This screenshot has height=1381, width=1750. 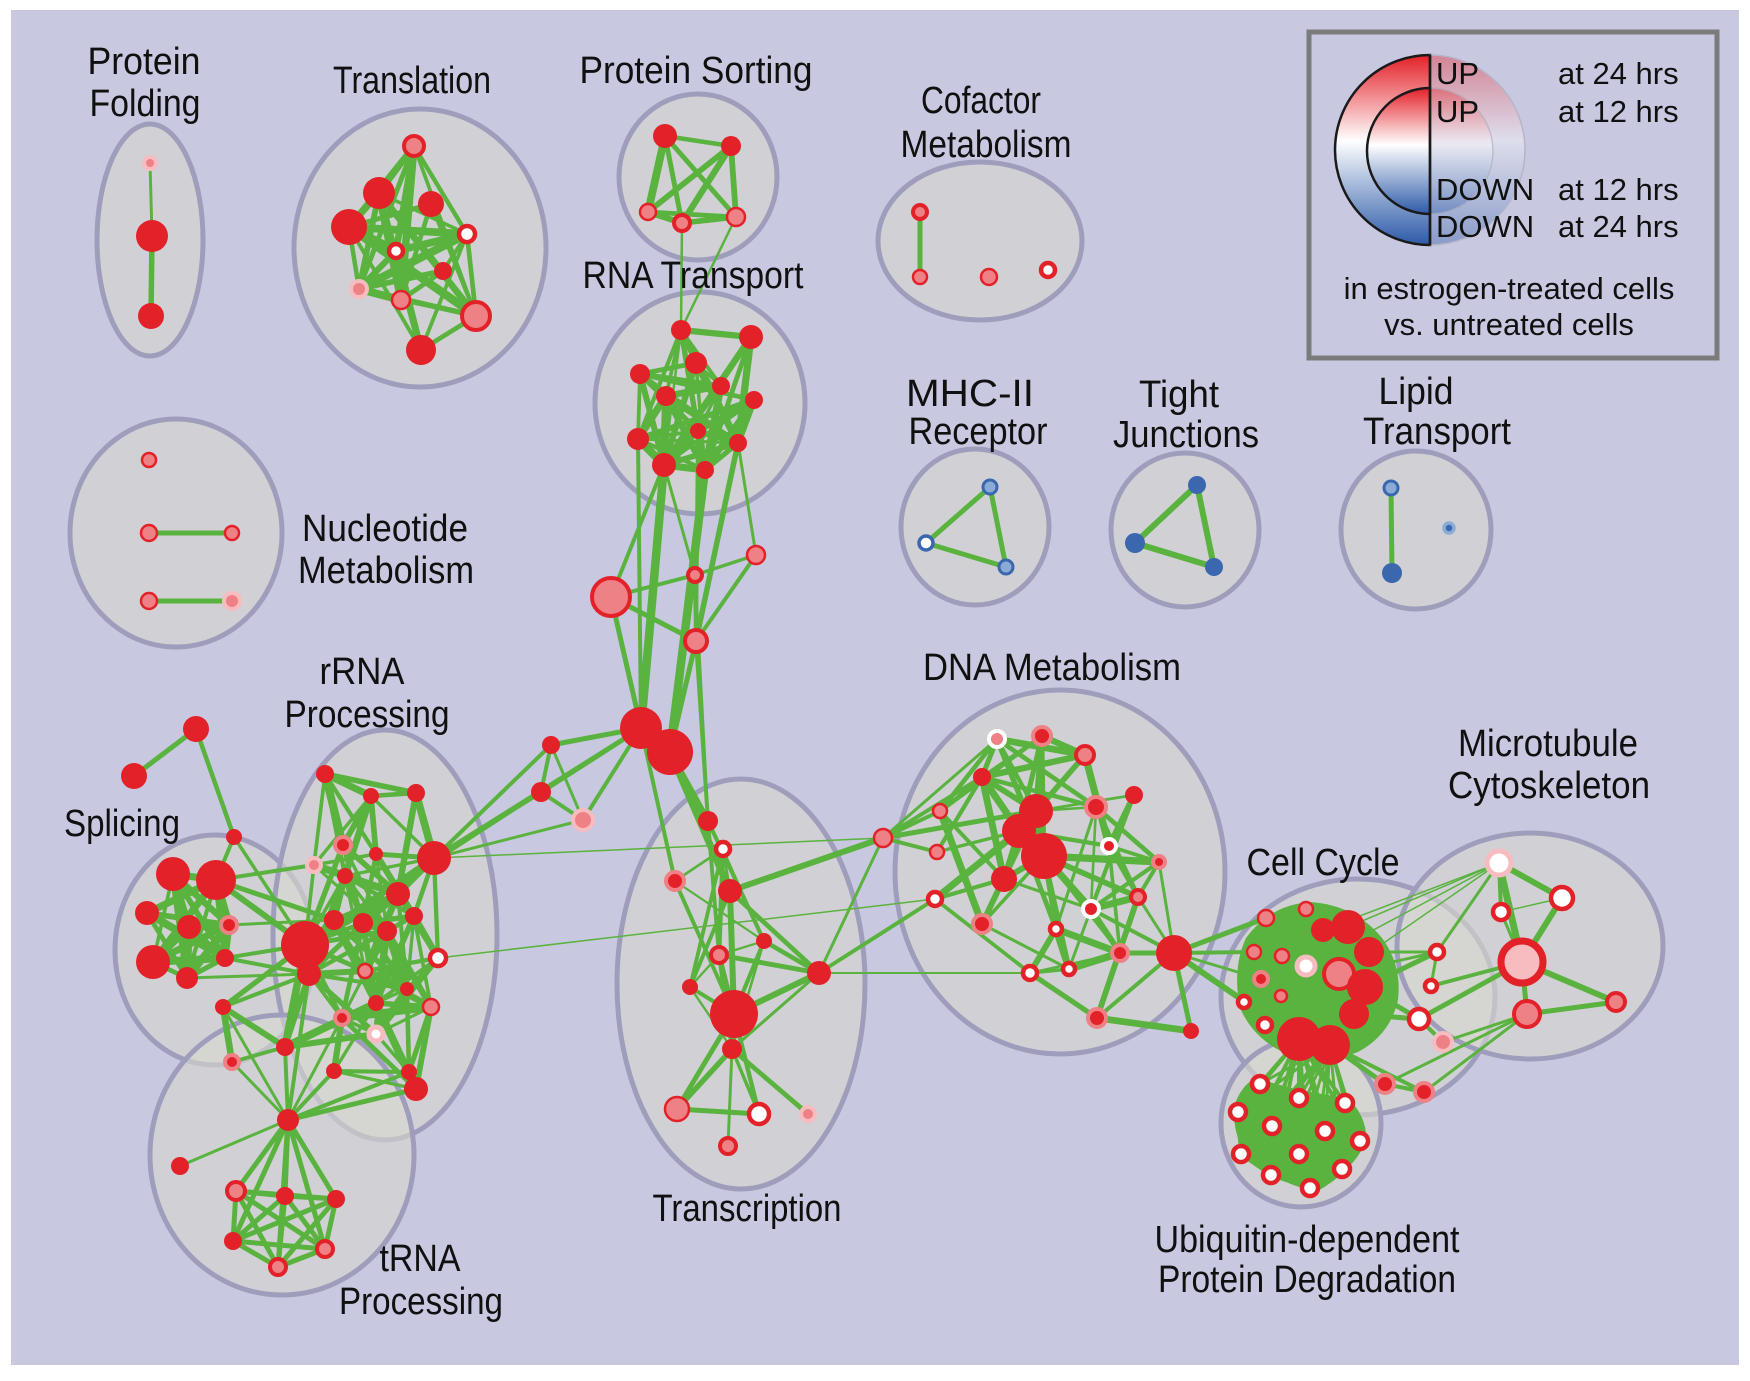 I want to click on svg-text: Transport, so click(x=1437, y=432).